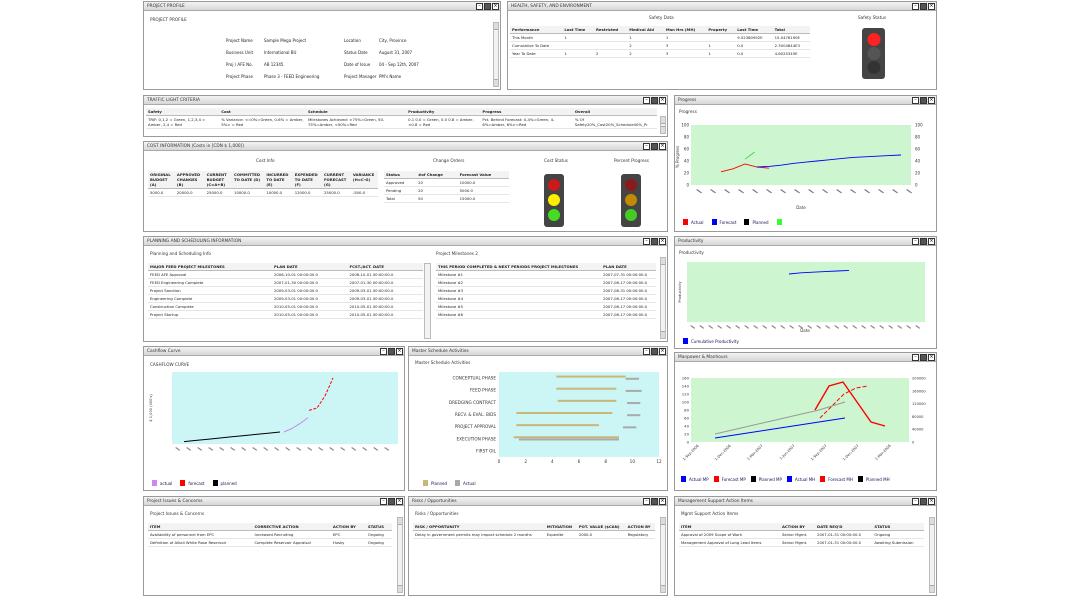 The width and height of the screenshot is (1080, 600). Describe the element at coordinates (800, 479) in the screenshot. I see `legend-item: Actual MH` at that location.